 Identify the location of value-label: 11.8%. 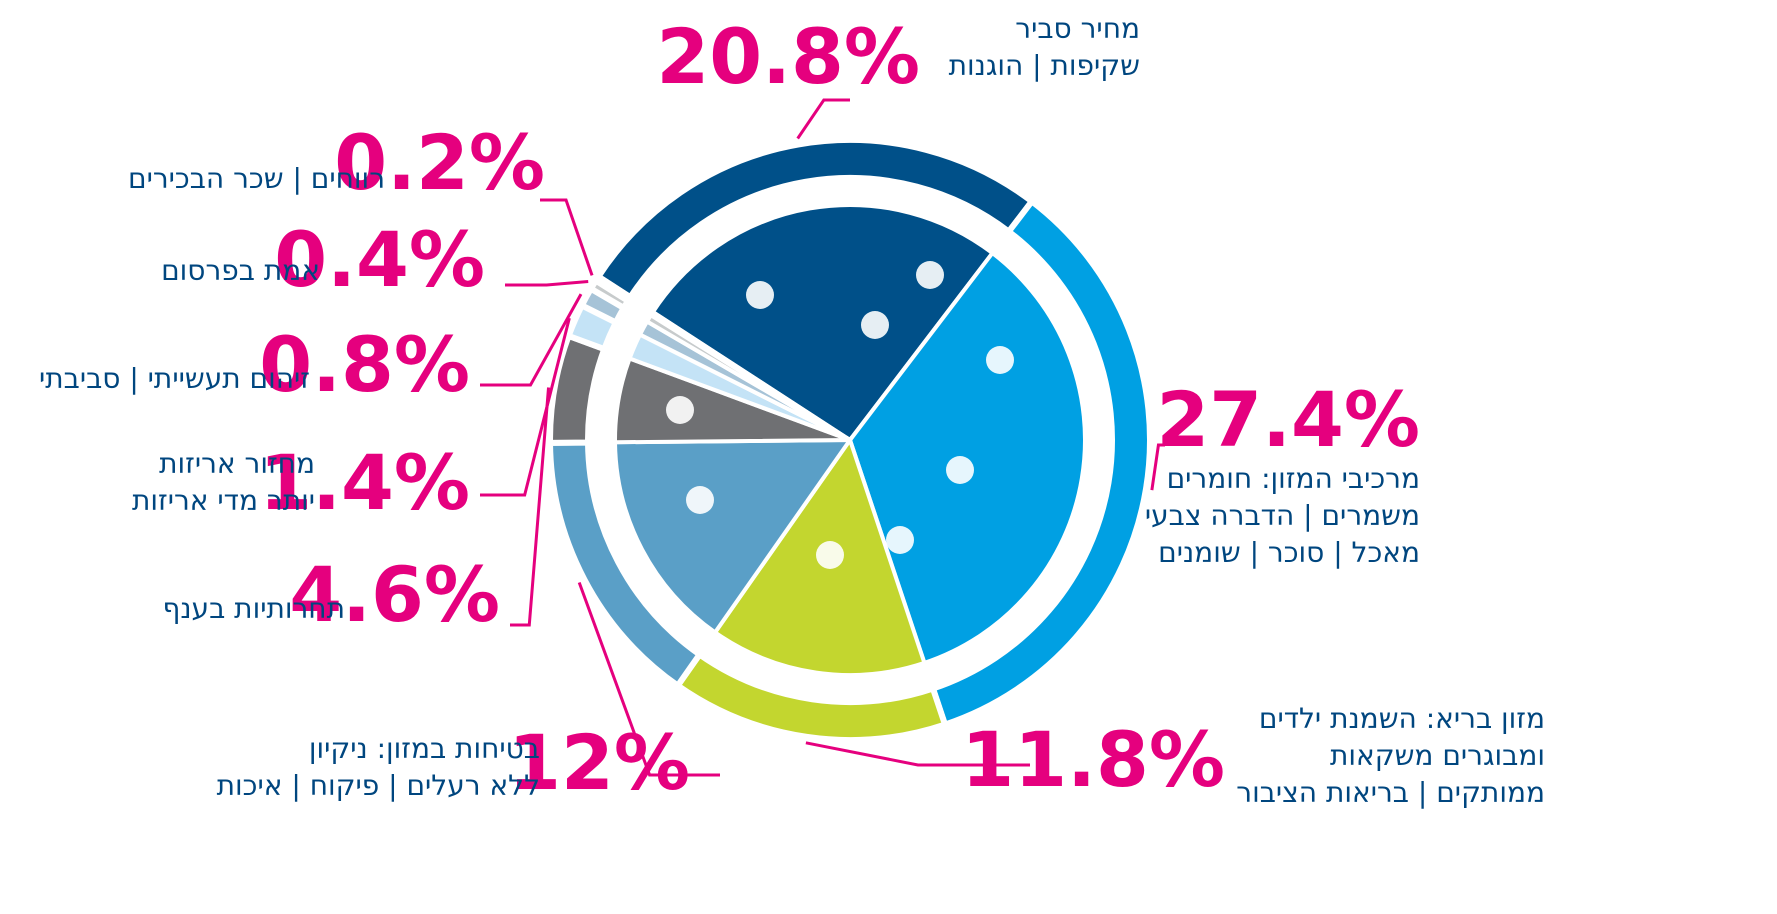
(1093, 759).